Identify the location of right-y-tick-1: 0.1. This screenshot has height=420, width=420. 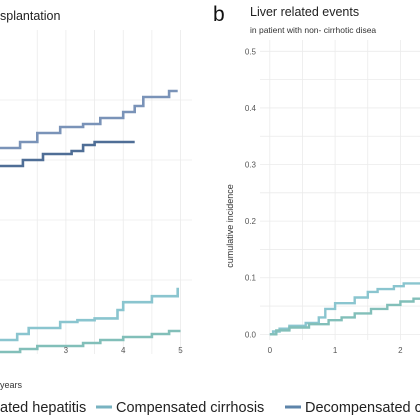
(251, 278).